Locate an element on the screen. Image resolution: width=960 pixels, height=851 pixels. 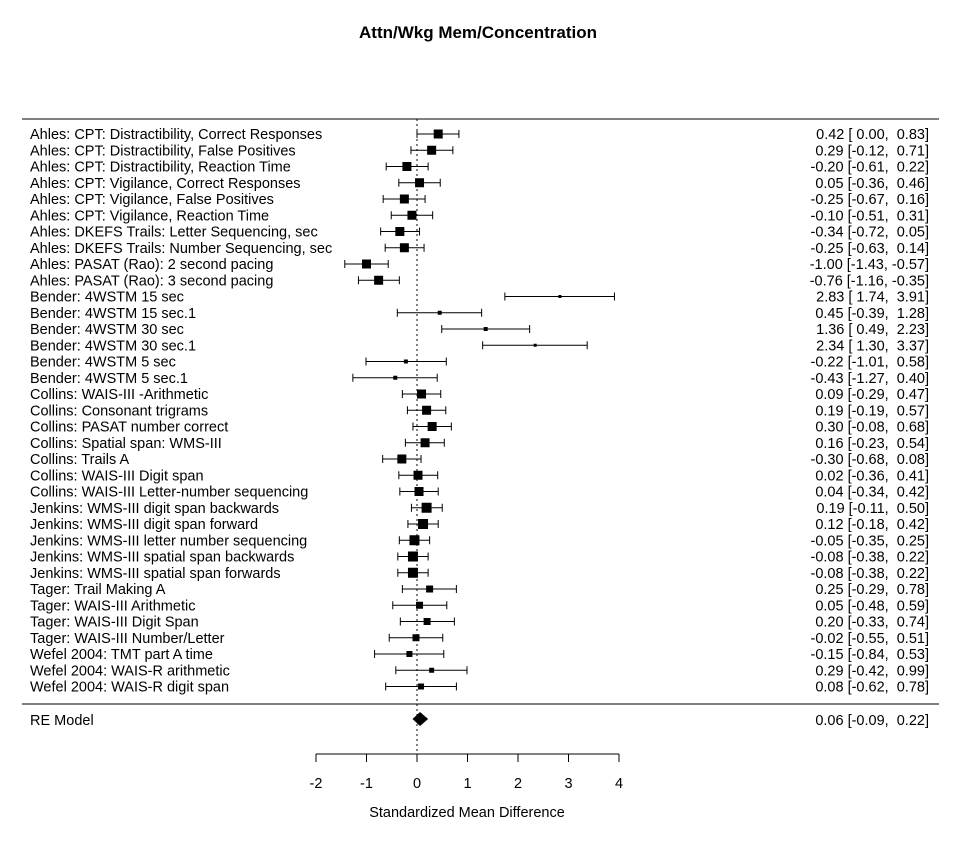
study-label: Ahles: CPT: Vigilance, False Positives is located at coordinates (152, 200).